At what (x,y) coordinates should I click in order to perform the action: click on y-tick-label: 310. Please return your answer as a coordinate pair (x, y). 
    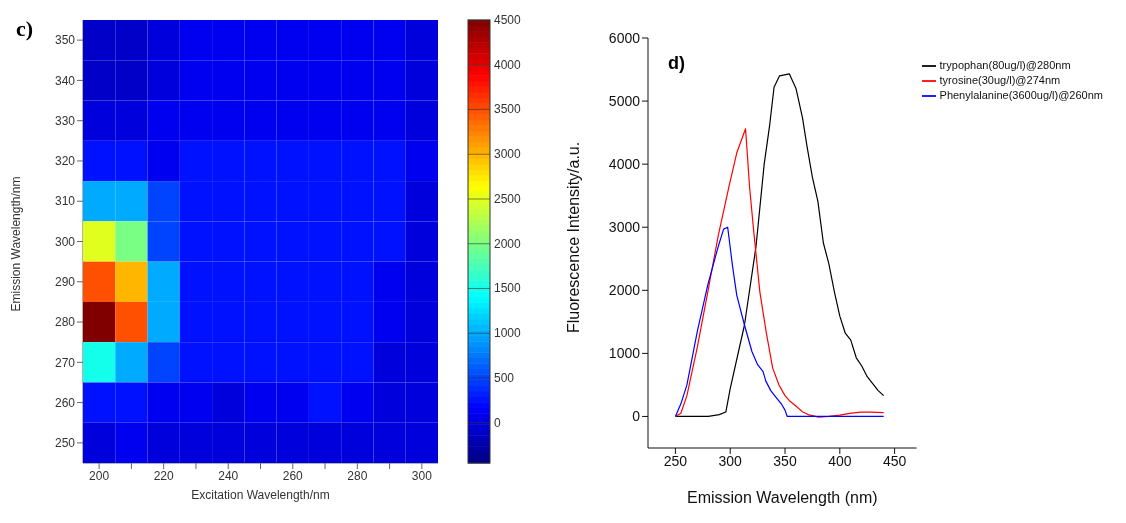
    Looking at the image, I should click on (65, 201).